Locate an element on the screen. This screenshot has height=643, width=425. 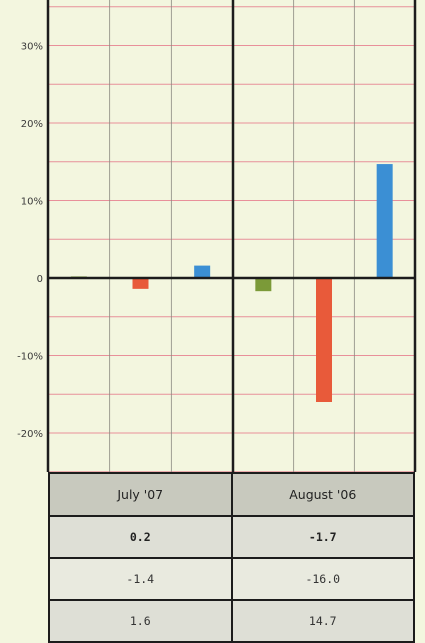
table-cell: -1.4 is located at coordinates (140, 579).